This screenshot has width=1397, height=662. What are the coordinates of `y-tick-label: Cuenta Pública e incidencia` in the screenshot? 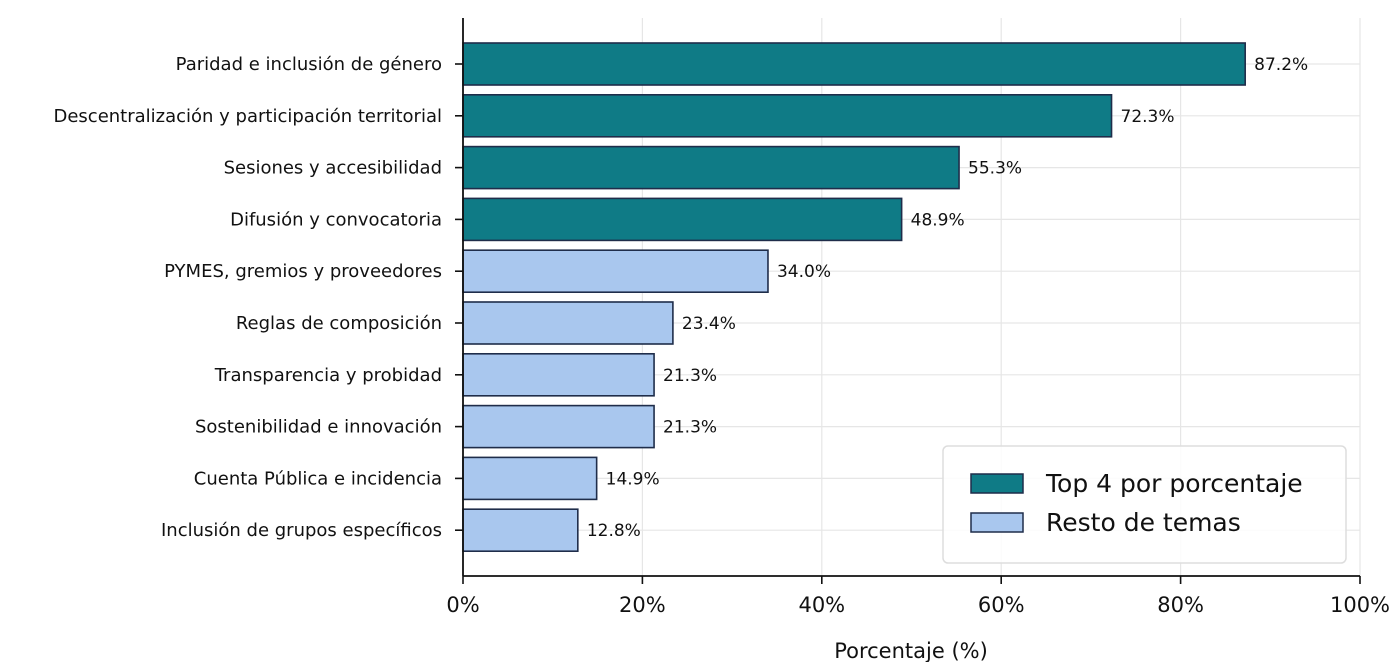 It's located at (318, 478).